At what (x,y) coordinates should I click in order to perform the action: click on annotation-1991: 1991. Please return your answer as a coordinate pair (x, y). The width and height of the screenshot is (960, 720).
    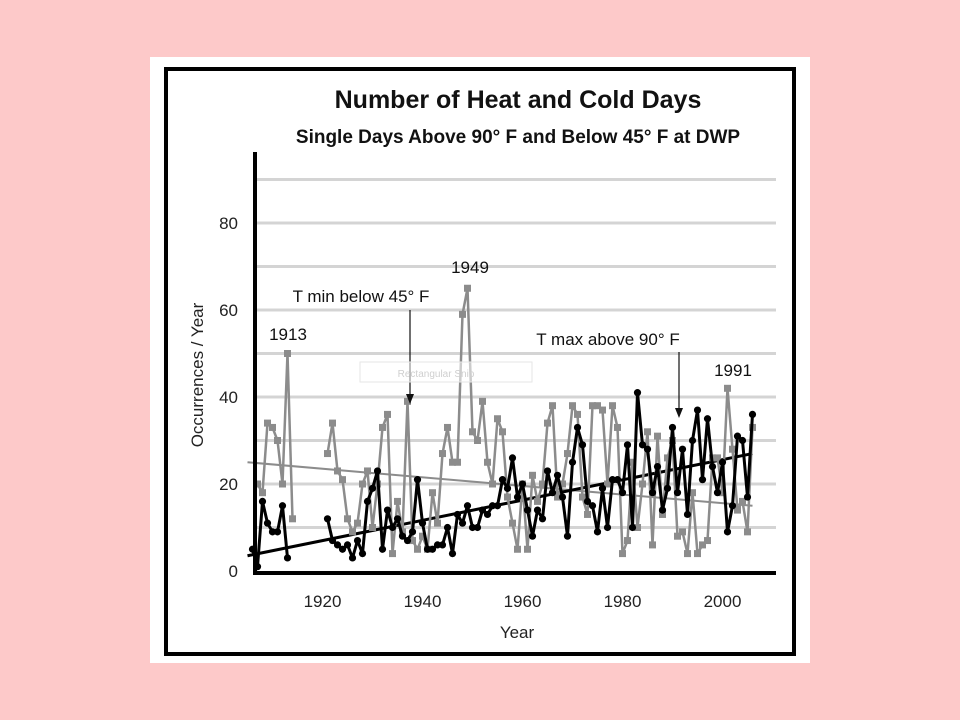
    Looking at the image, I should click on (733, 370).